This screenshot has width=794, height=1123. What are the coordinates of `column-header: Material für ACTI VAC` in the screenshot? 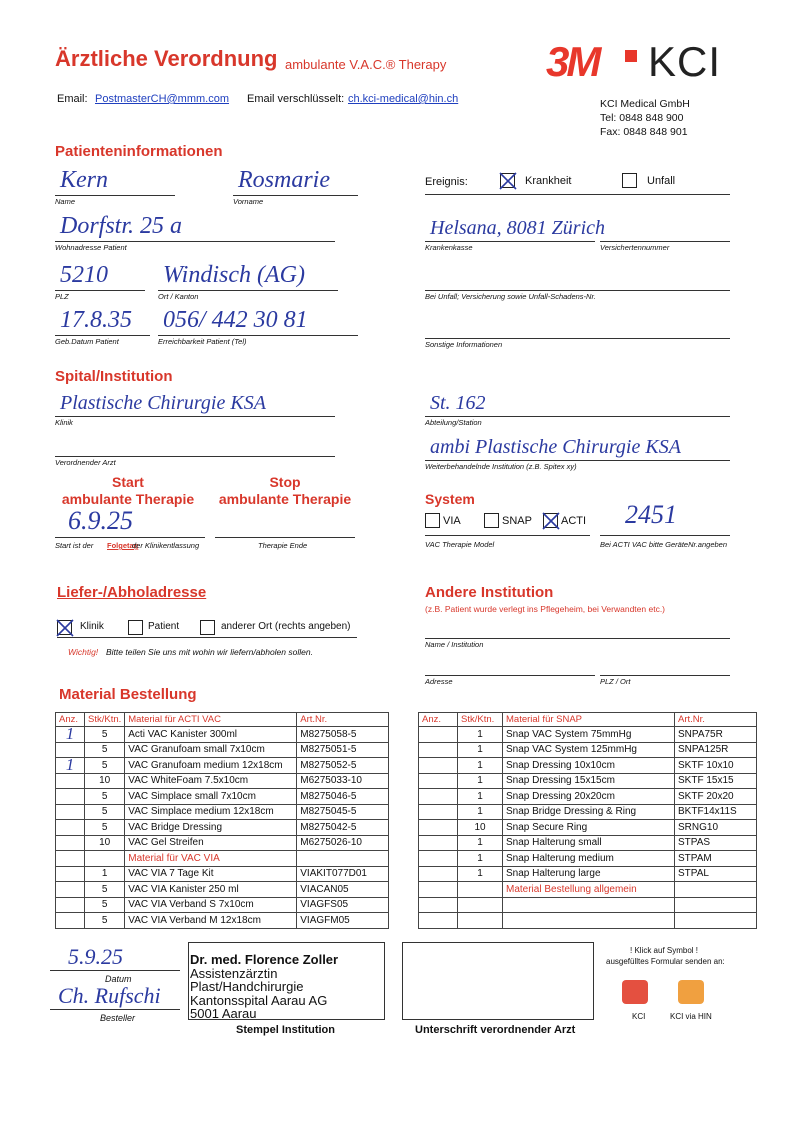 It's located at (211, 719).